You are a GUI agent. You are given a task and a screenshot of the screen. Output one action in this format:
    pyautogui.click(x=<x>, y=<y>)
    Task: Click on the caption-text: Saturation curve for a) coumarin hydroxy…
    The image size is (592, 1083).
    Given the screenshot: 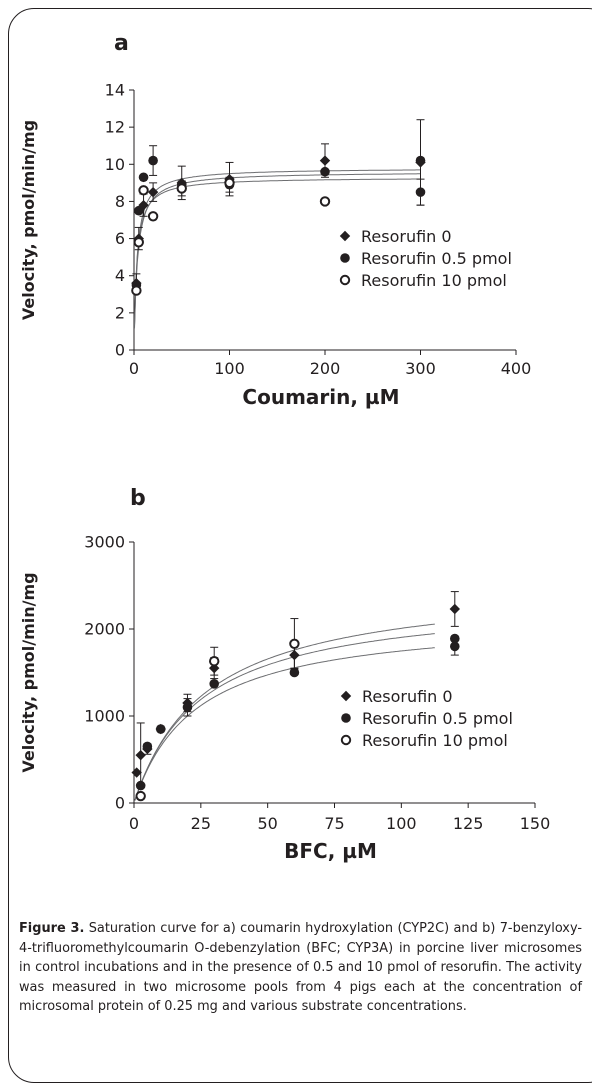 What is the action you would take?
    pyautogui.click(x=300, y=968)
    